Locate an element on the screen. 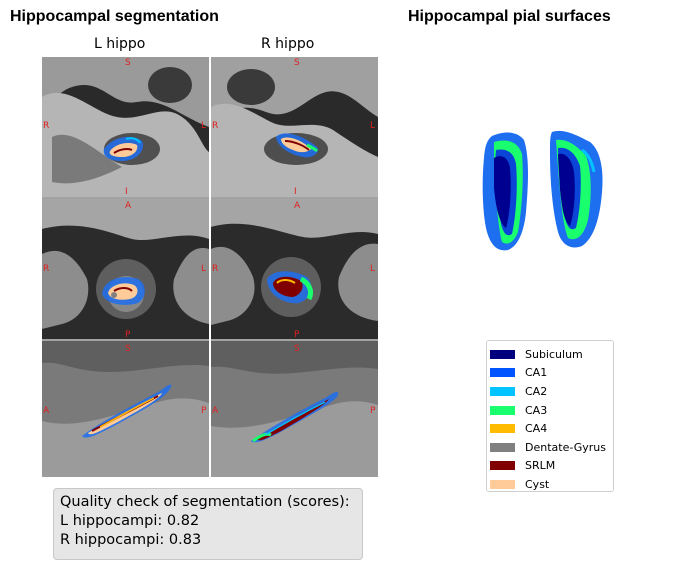 The height and width of the screenshot is (569, 693). left-hippo-column-label: L hippo is located at coordinates (120, 44).